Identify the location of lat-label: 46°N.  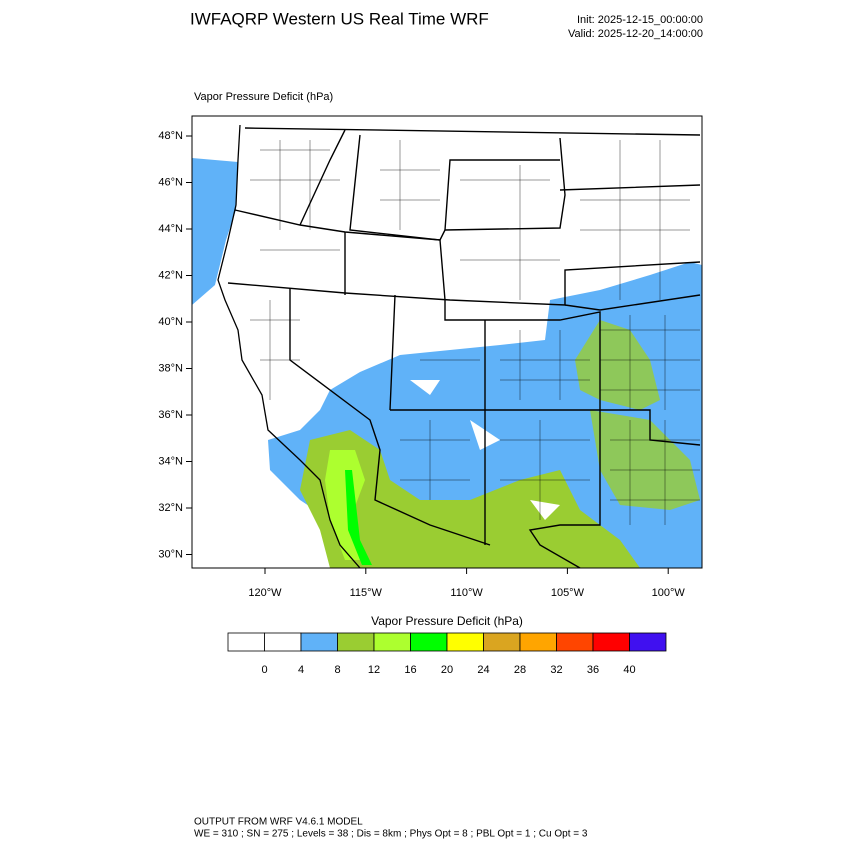
(170, 182).